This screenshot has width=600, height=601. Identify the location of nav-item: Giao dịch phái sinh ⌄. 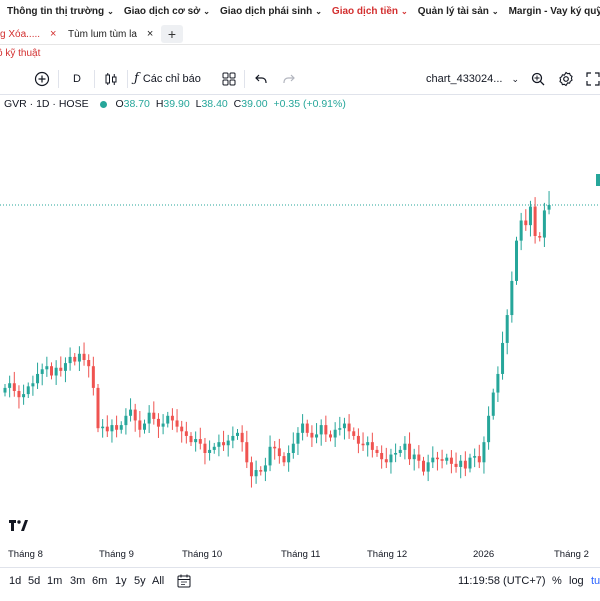
(269, 12).